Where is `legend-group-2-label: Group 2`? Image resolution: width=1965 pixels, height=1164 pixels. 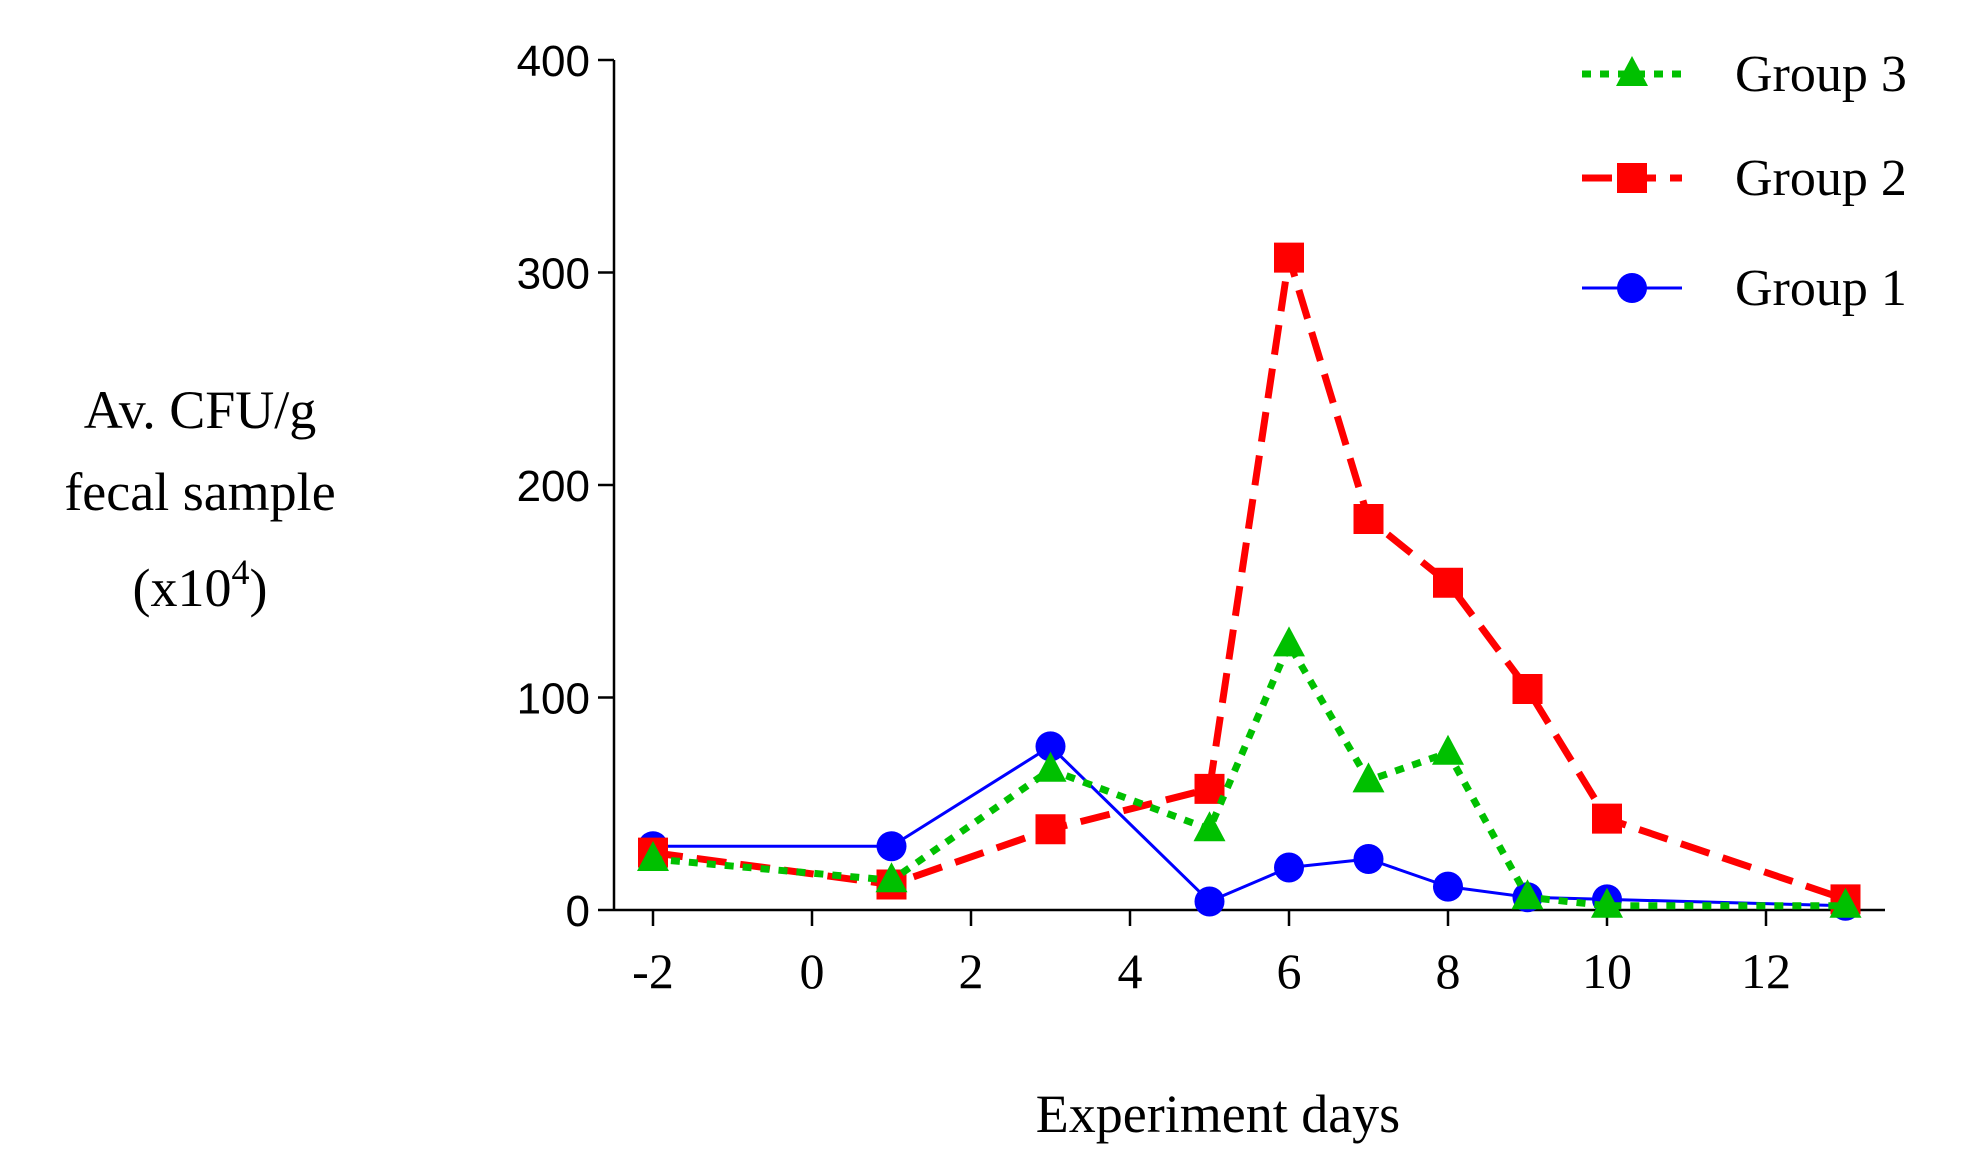 legend-group-2-label: Group 2 is located at coordinates (1821, 178).